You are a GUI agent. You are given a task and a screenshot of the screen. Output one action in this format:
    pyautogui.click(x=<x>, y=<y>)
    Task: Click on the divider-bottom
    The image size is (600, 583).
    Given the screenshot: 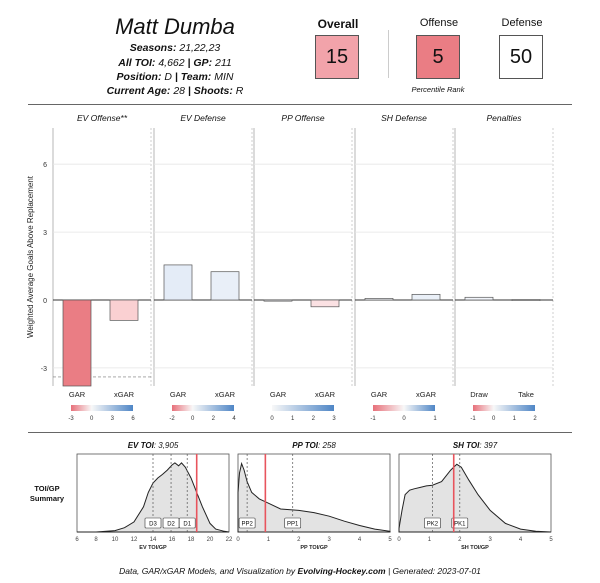 What is the action you would take?
    pyautogui.click(x=300, y=432)
    